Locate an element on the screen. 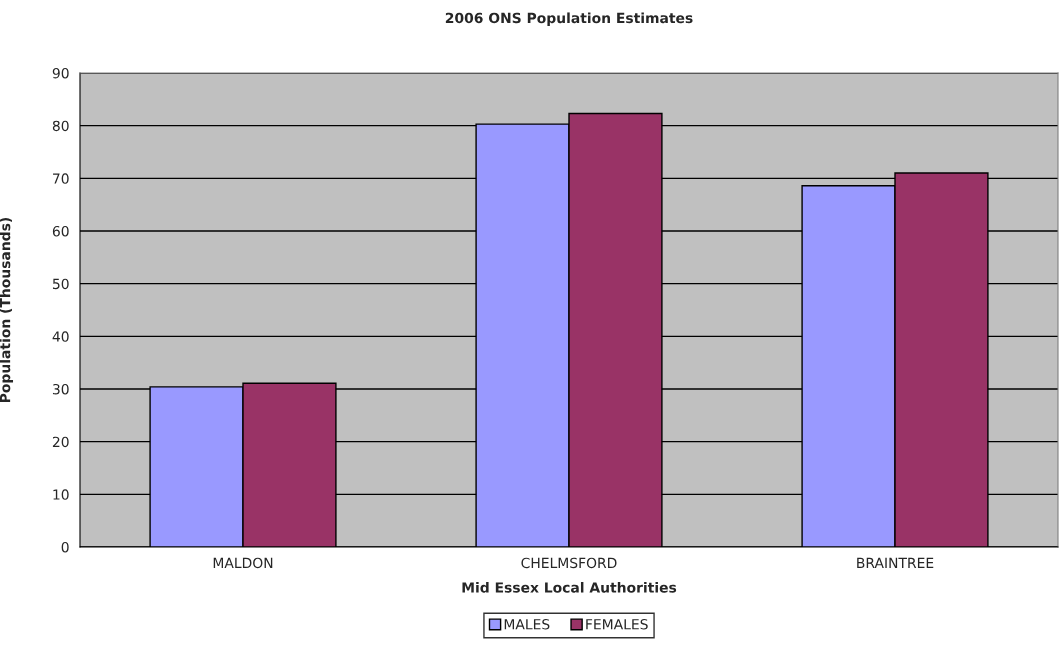 The width and height of the screenshot is (1059, 648). y-tick-label: 90 is located at coordinates (60, 73).